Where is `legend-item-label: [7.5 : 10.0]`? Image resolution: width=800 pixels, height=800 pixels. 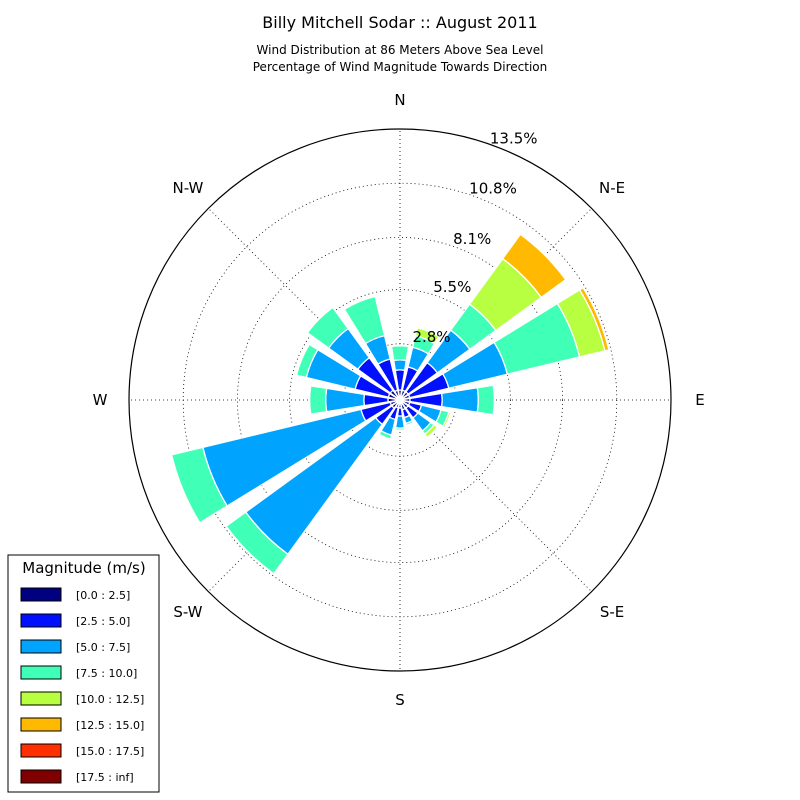 legend-item-label: [7.5 : 10.0] is located at coordinates (106, 673).